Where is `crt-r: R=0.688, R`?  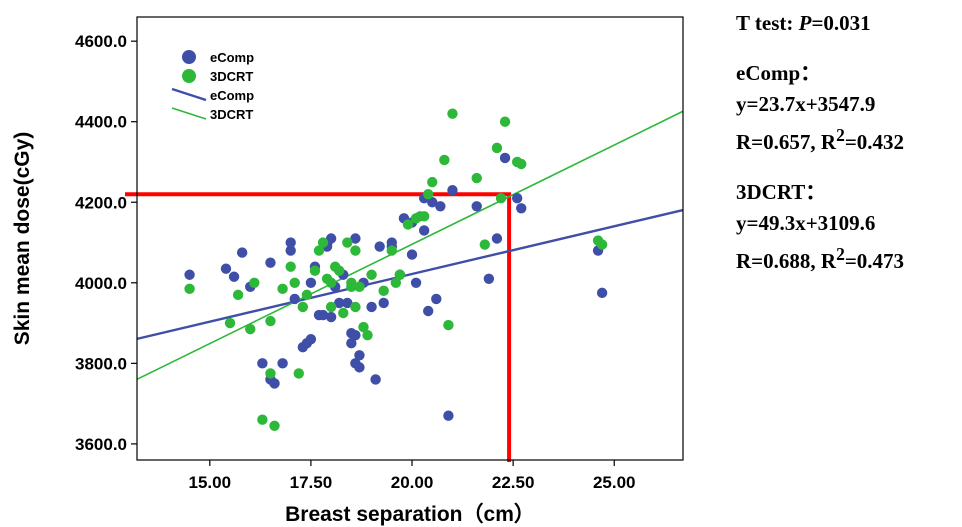 crt-r: R=0.688, R is located at coordinates (786, 261).